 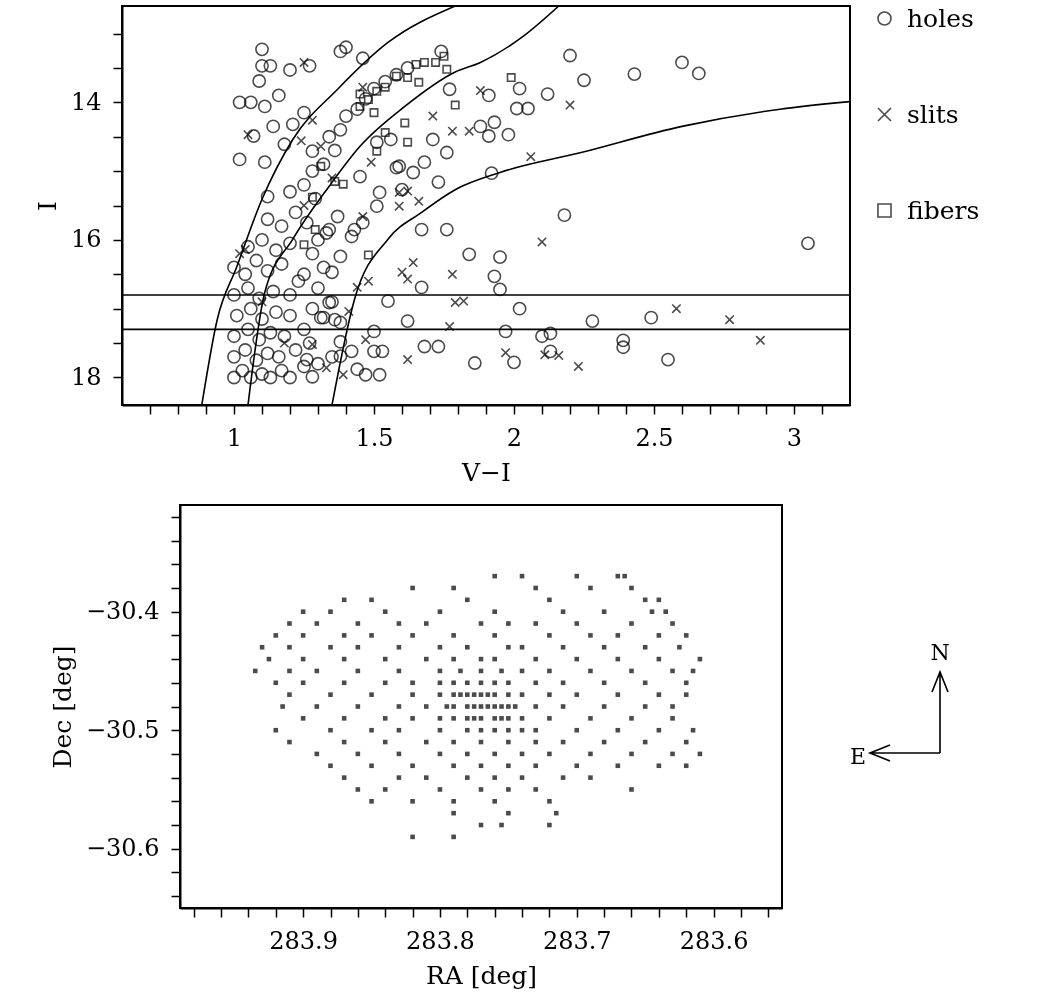 What do you see at coordinates (943, 210) in the screenshot?
I see `legend-label: fibers` at bounding box center [943, 210].